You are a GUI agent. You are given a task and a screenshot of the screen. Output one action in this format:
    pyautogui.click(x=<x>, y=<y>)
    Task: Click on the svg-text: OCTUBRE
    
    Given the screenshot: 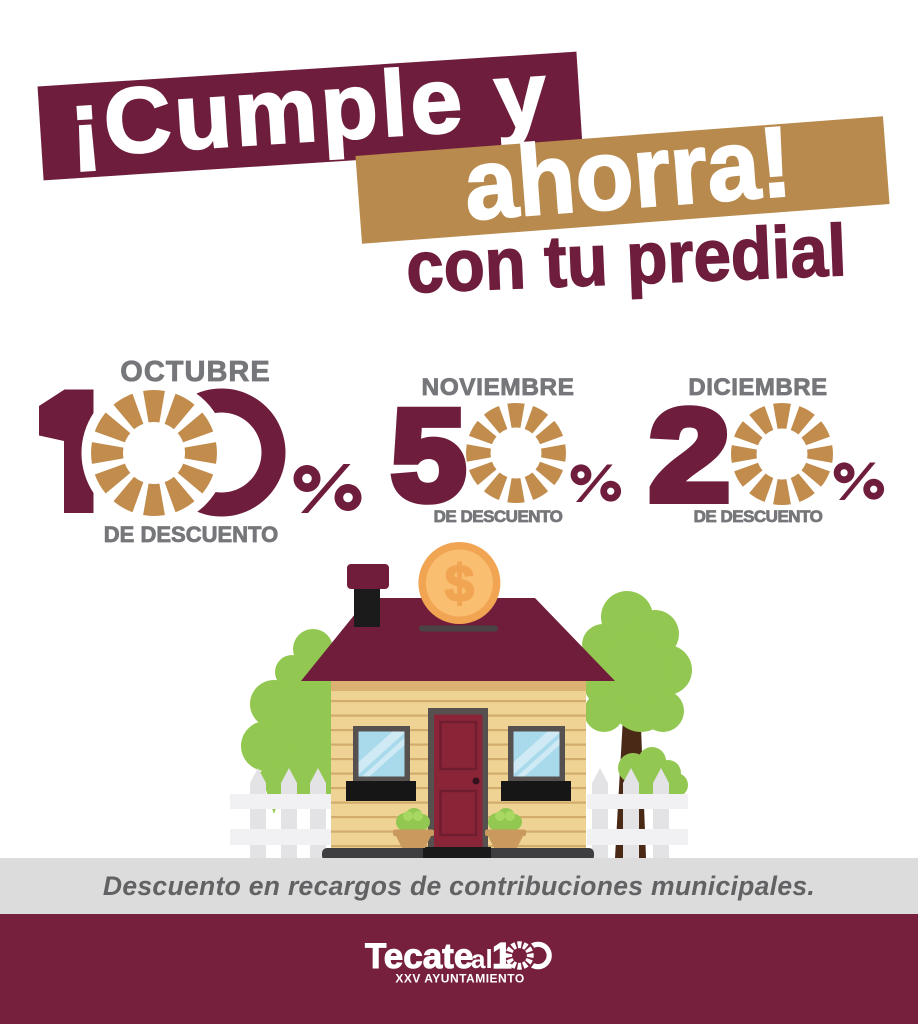 What is the action you would take?
    pyautogui.click(x=195, y=372)
    